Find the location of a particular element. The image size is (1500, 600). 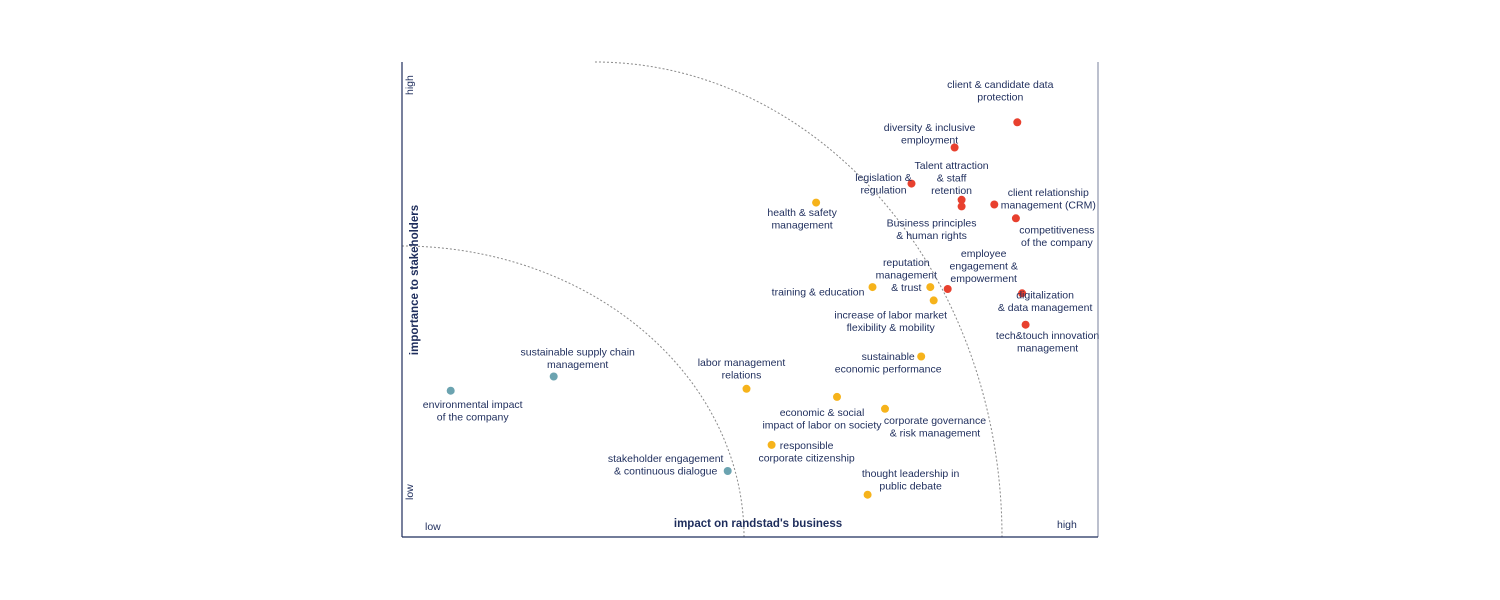

data-point-label-line: sustainable supply chain is located at coordinates (577, 353).